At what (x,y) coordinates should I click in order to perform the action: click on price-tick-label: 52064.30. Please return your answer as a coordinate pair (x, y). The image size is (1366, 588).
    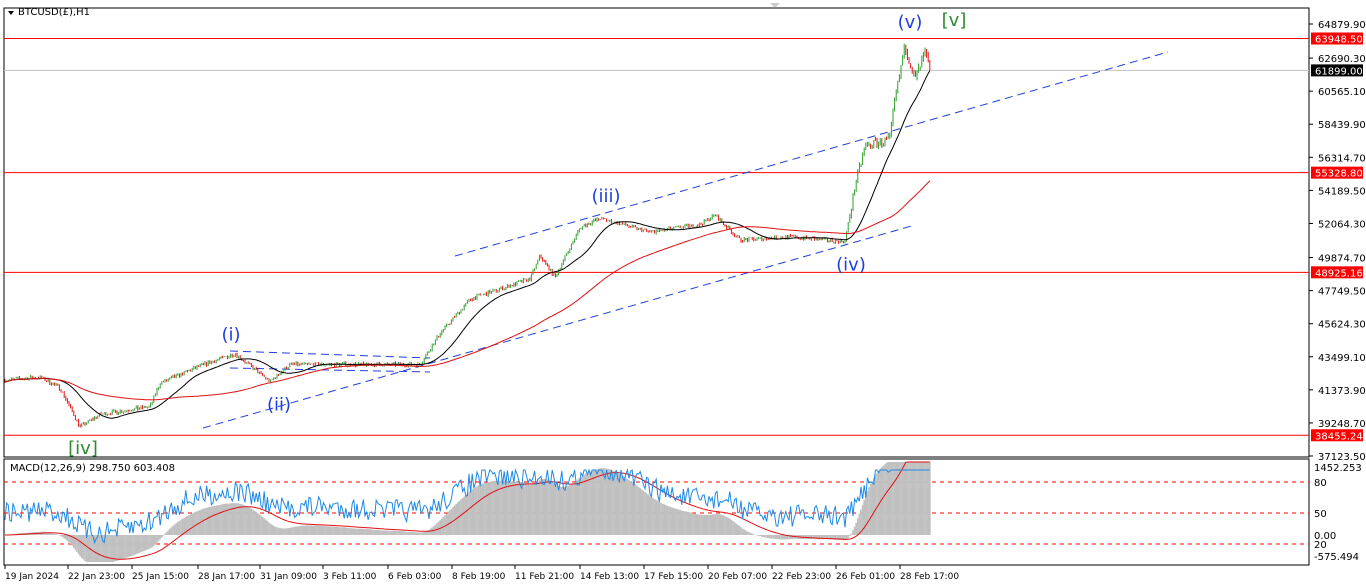
    Looking at the image, I should click on (1342, 224).